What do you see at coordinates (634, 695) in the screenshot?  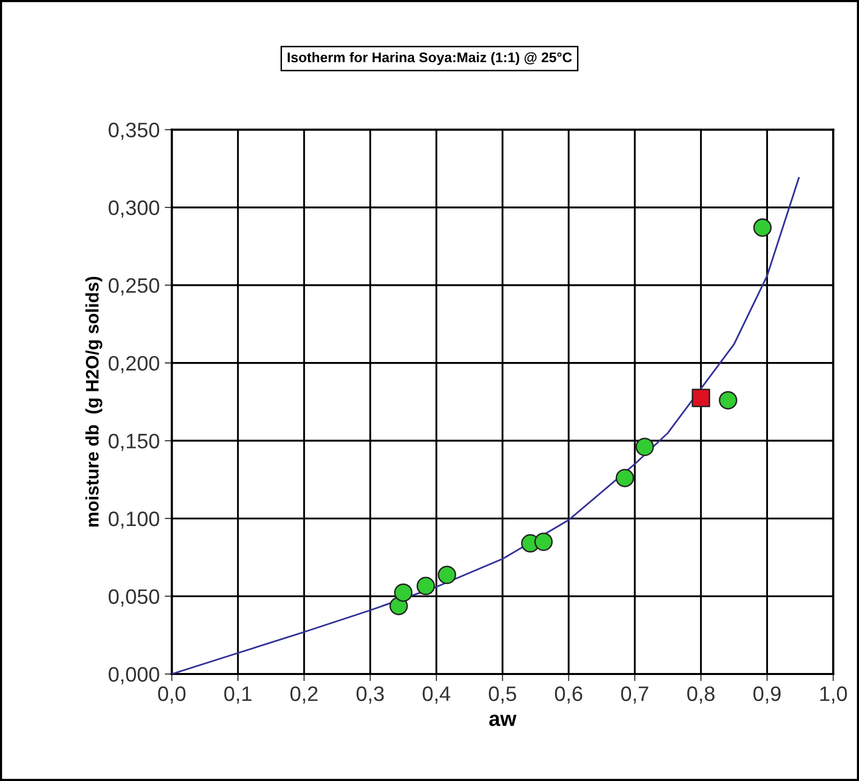 I see `x-tick-label: 0,7` at bounding box center [634, 695].